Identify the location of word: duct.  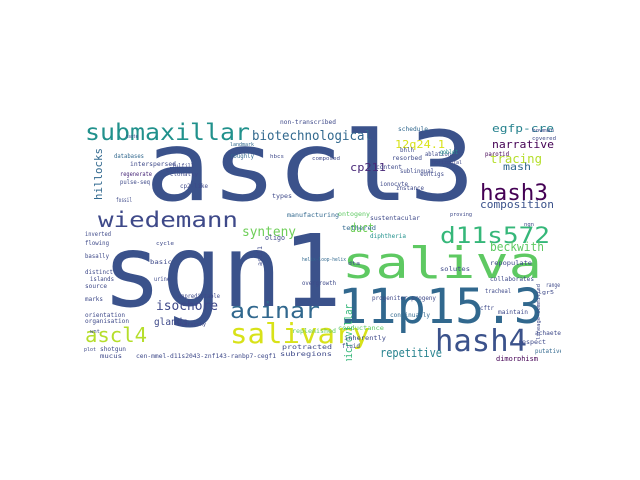
(362, 228).